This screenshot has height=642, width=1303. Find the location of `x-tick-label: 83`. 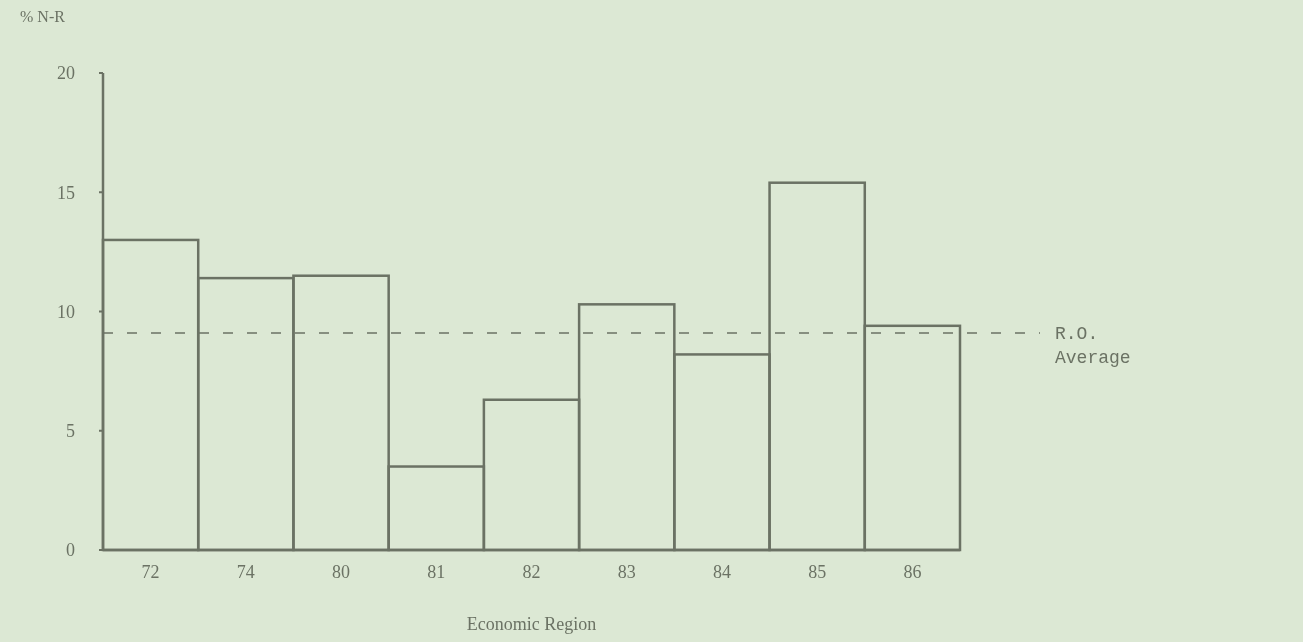

x-tick-label: 83 is located at coordinates (626, 572).